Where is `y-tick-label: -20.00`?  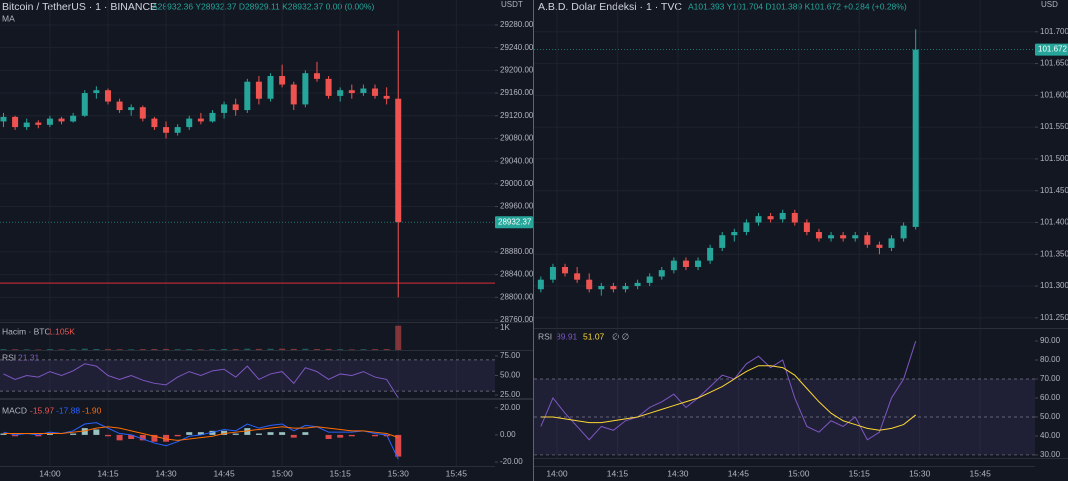
y-tick-label: -20.00 is located at coordinates (511, 461).